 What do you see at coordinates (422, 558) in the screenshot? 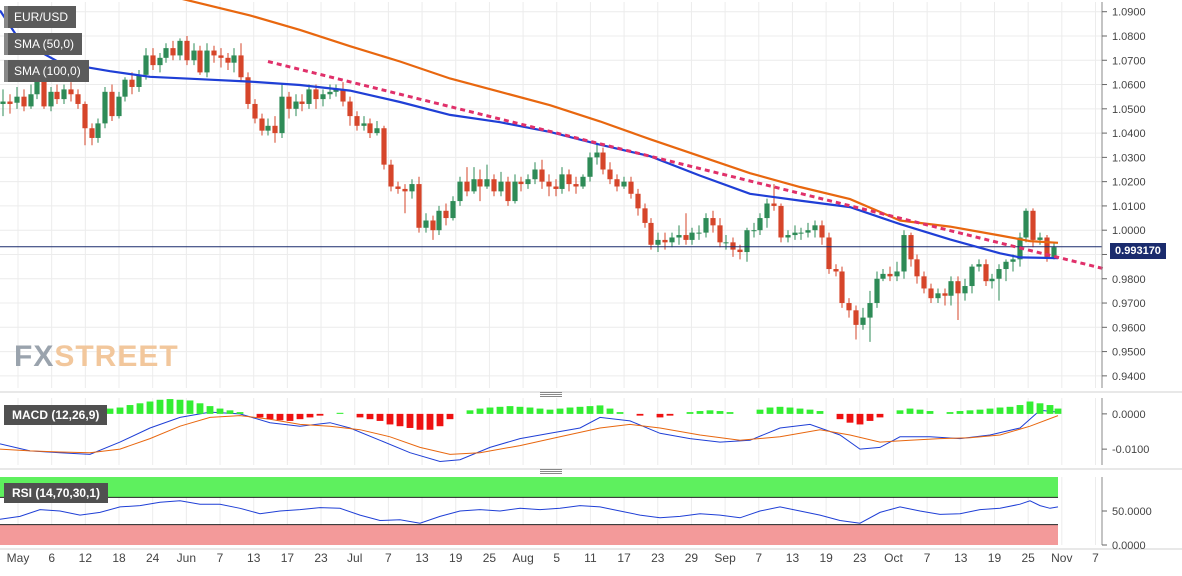
I see `x-tick-label: 13` at bounding box center [422, 558].